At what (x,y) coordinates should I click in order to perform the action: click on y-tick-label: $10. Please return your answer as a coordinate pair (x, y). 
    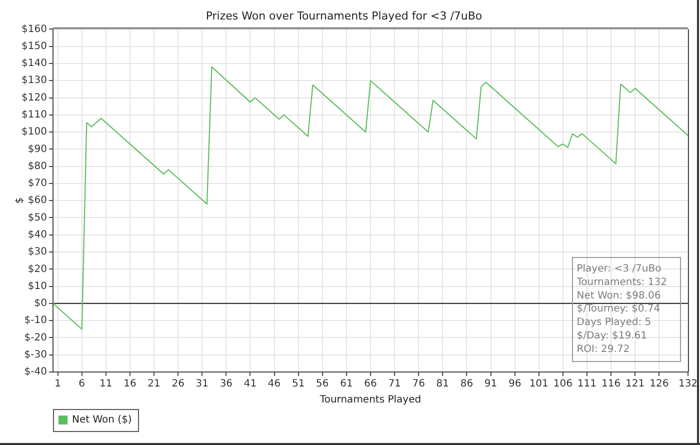
    Looking at the image, I should click on (37, 286).